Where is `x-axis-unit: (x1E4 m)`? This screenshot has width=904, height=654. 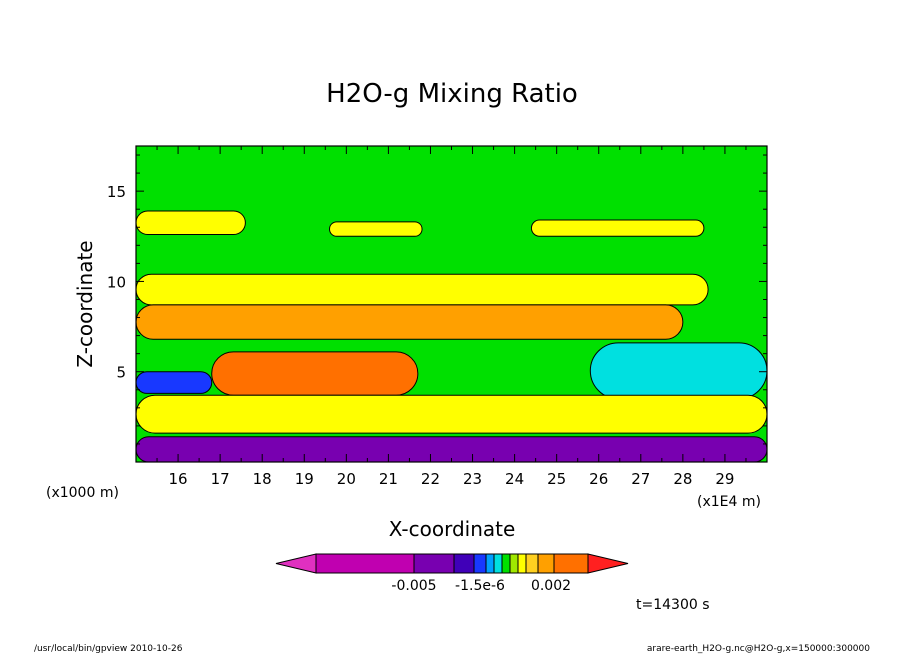 x-axis-unit: (x1E4 m) is located at coordinates (729, 502).